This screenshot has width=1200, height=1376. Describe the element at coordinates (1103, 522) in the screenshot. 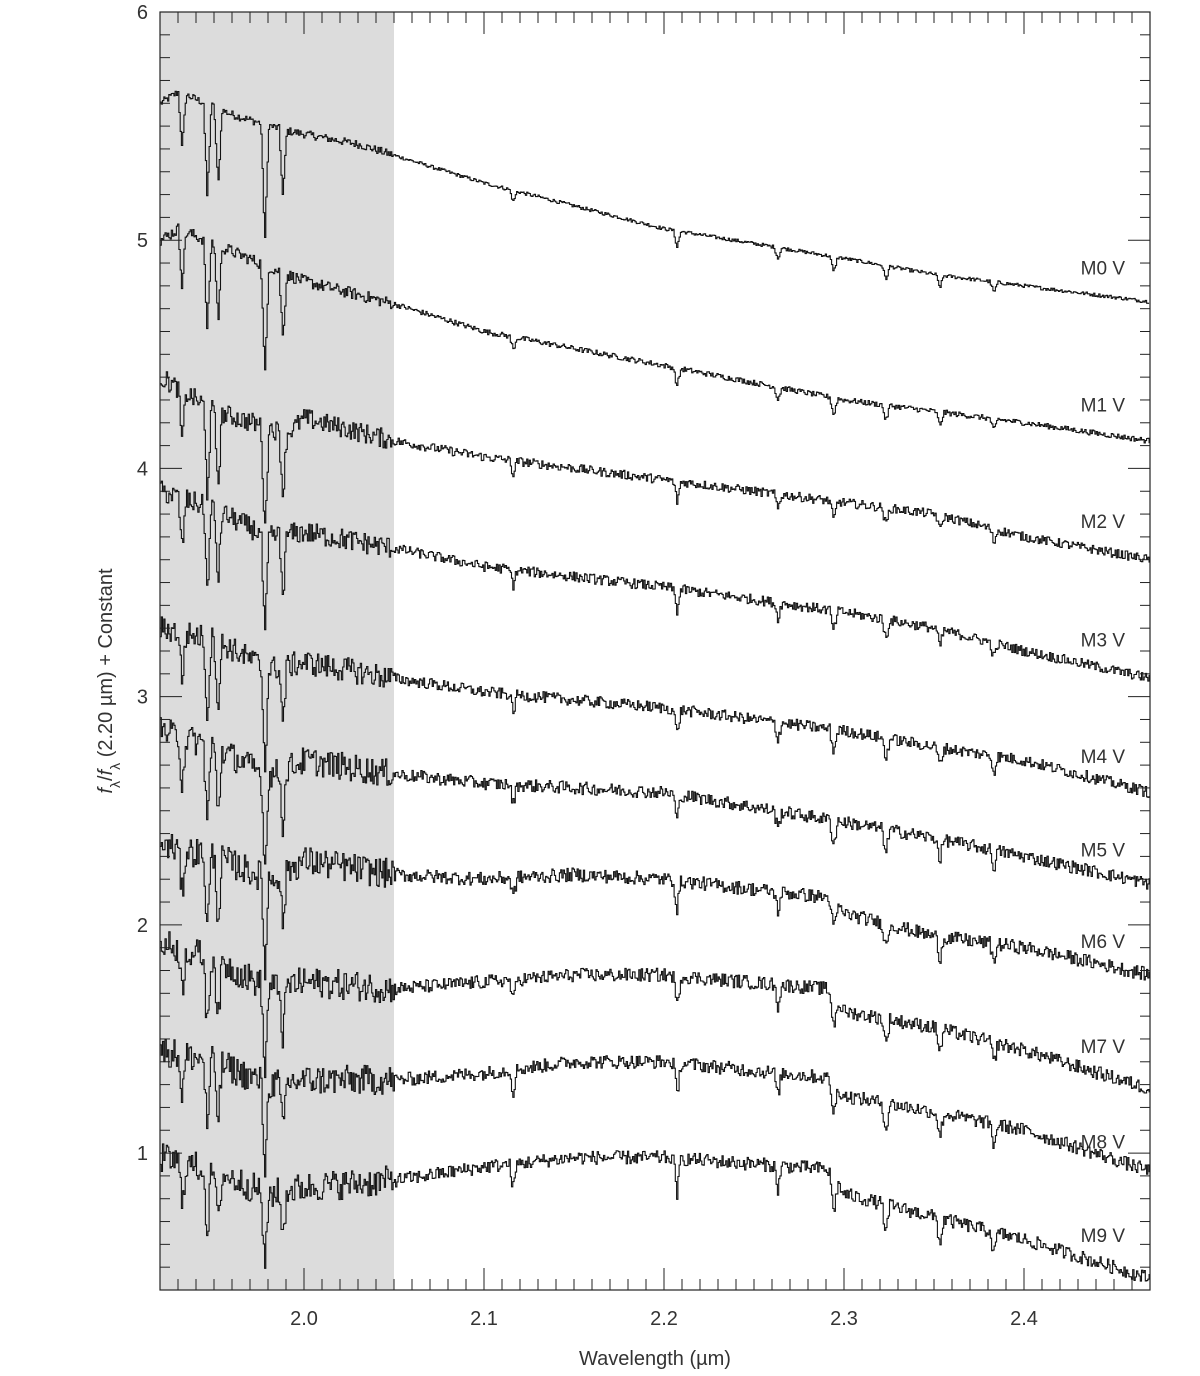

I see `series-label-m2-v: M2 V` at that location.